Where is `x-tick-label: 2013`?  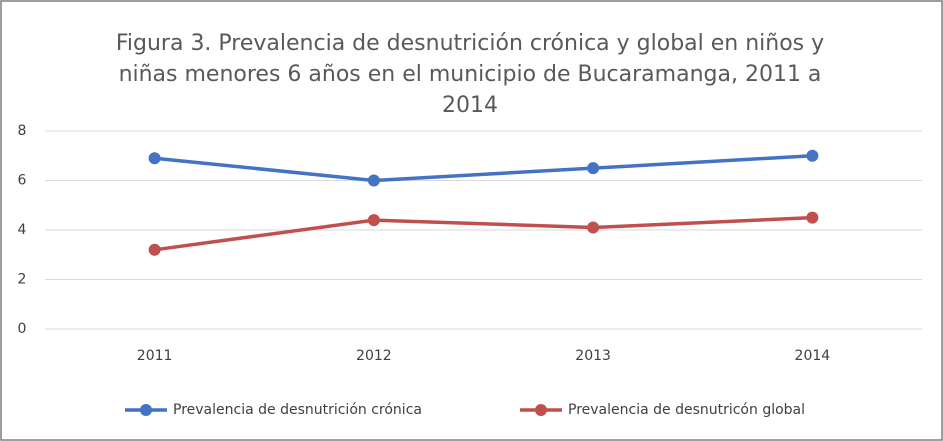 x-tick-label: 2013 is located at coordinates (593, 356).